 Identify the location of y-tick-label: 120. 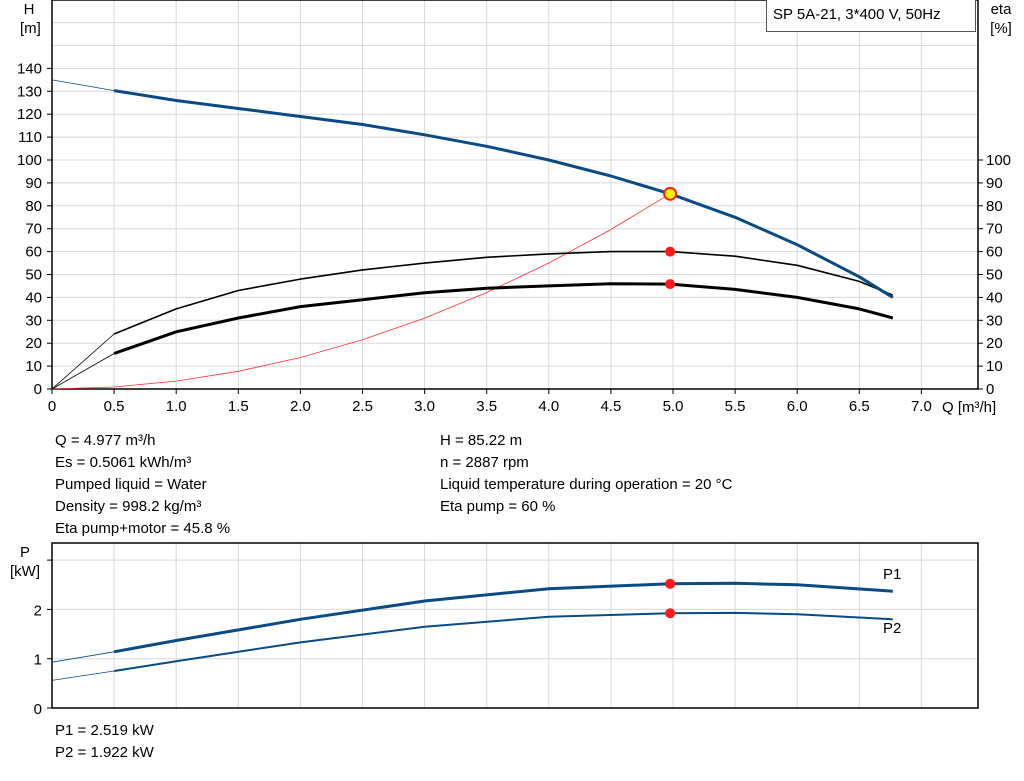
(29, 114).